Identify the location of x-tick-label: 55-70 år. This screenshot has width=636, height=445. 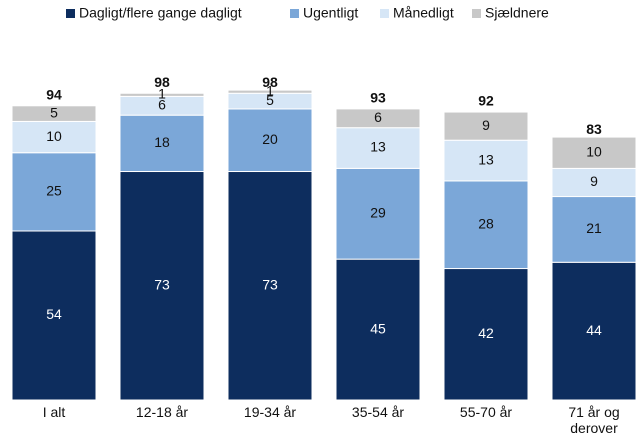
(486, 412).